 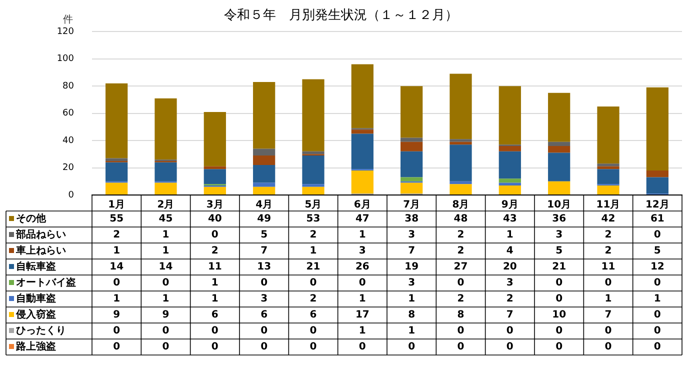 What do you see at coordinates (68, 113) in the screenshot?
I see `y-tick-label: 60` at bounding box center [68, 113].